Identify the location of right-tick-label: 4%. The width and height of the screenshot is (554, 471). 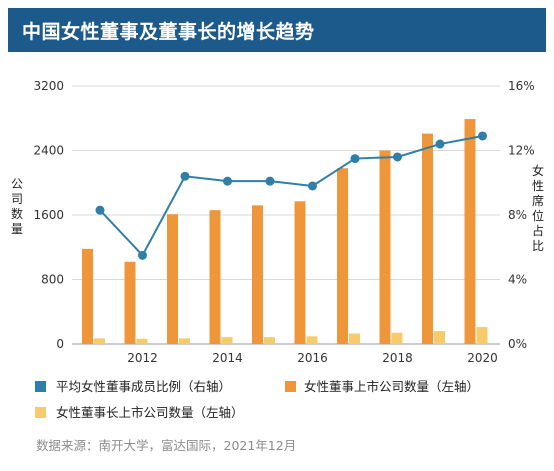
(517, 280).